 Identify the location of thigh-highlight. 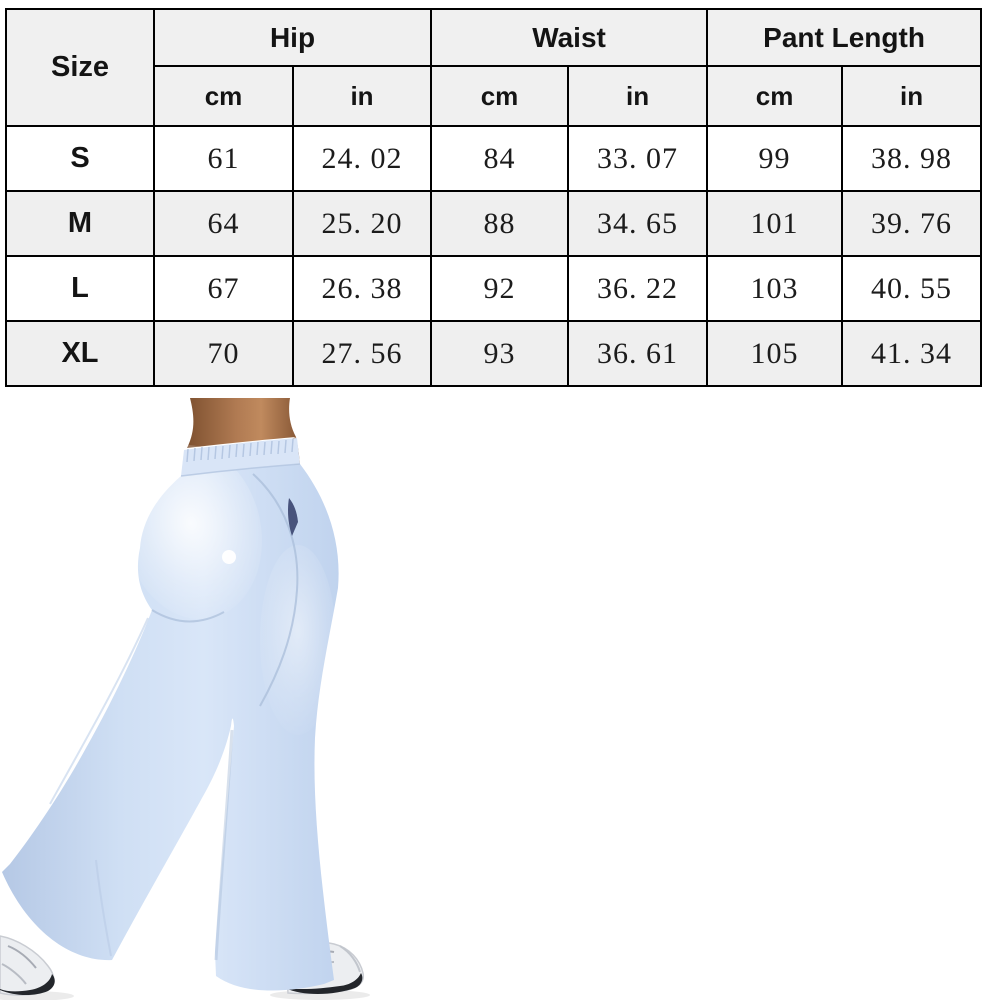
(298, 640).